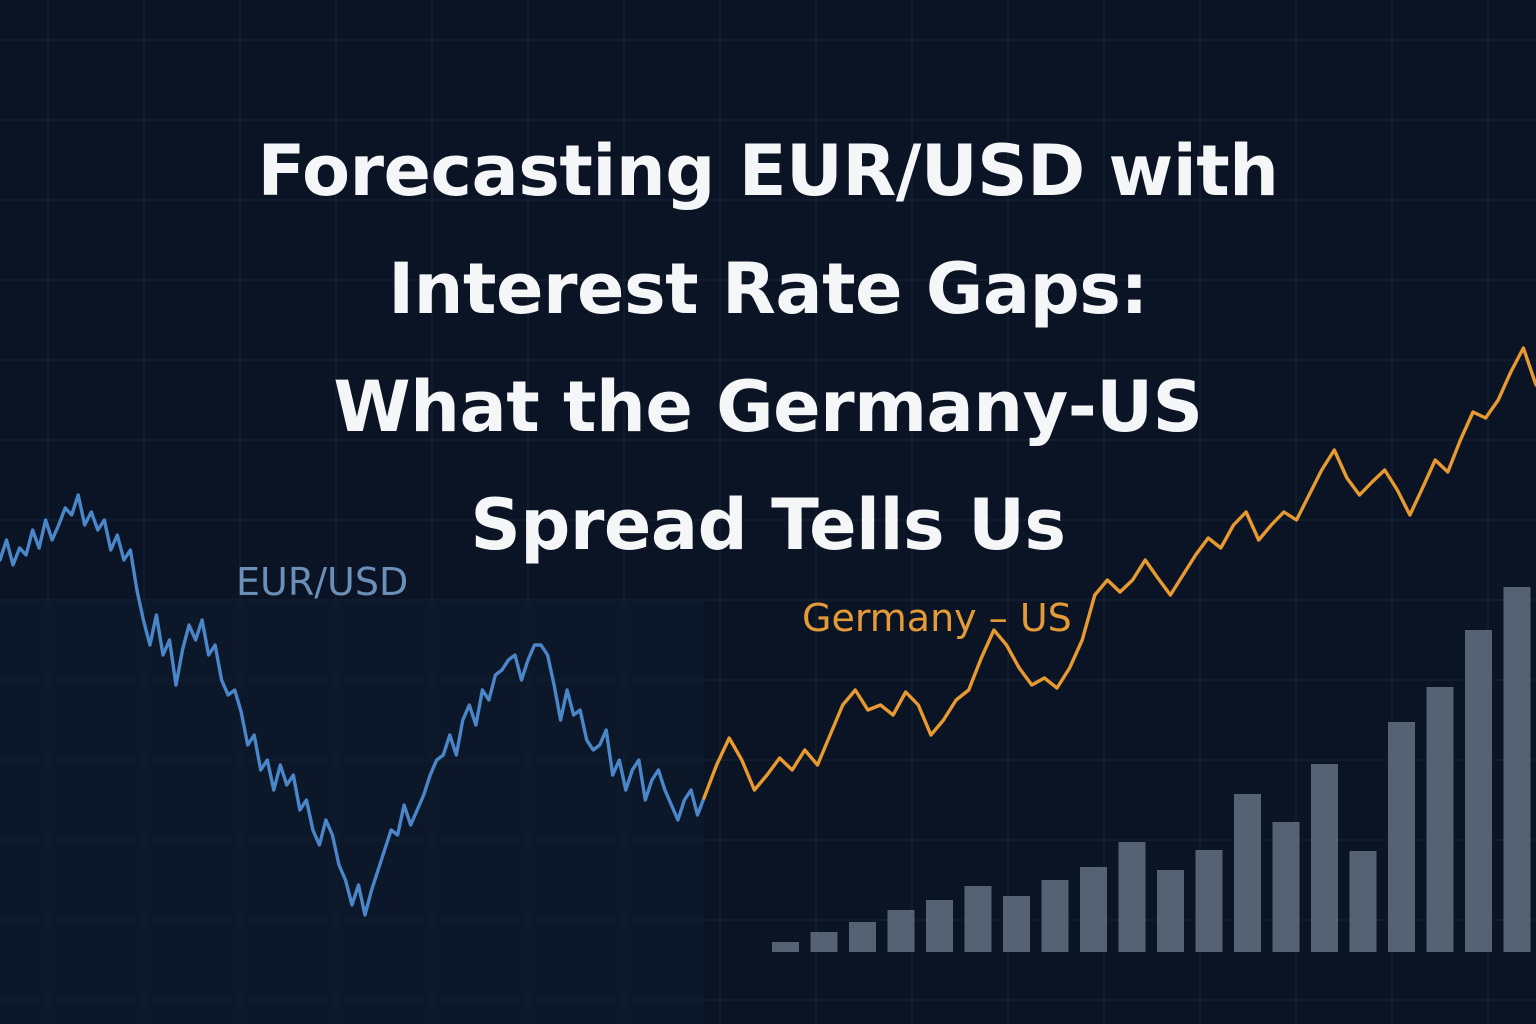  Describe the element at coordinates (768, 525) in the screenshot. I see `title-line-4: Spread Tells Us` at that location.